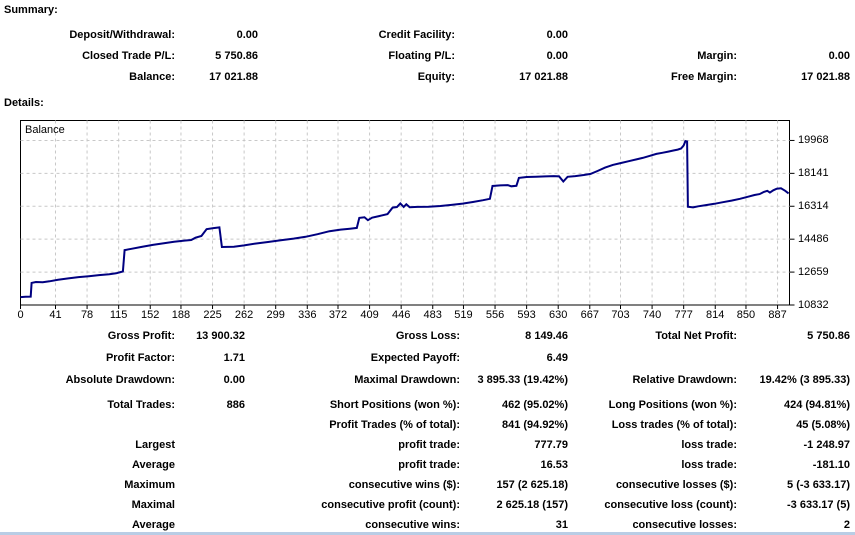 The image size is (855, 535). I want to click on stat-label: Relative Drawdown:, so click(684, 380).